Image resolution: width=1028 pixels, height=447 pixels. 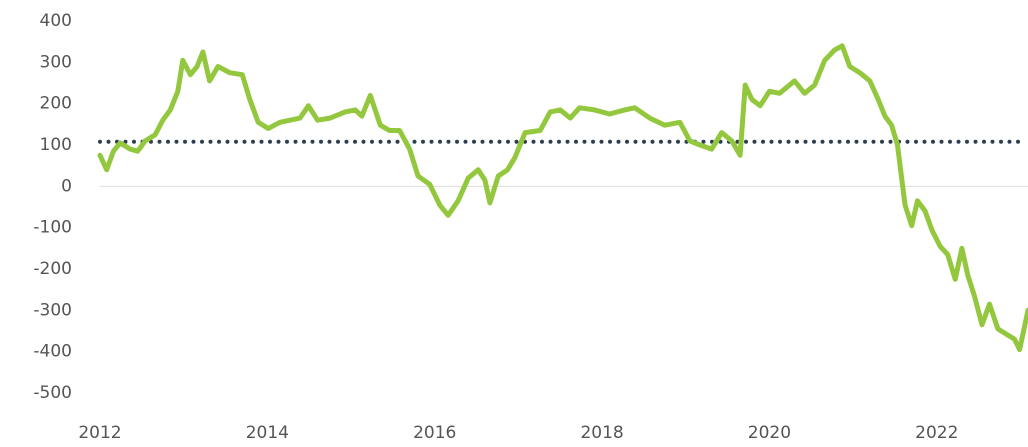 What do you see at coordinates (601, 433) in the screenshot?
I see `x-tick-label: 2018` at bounding box center [601, 433].